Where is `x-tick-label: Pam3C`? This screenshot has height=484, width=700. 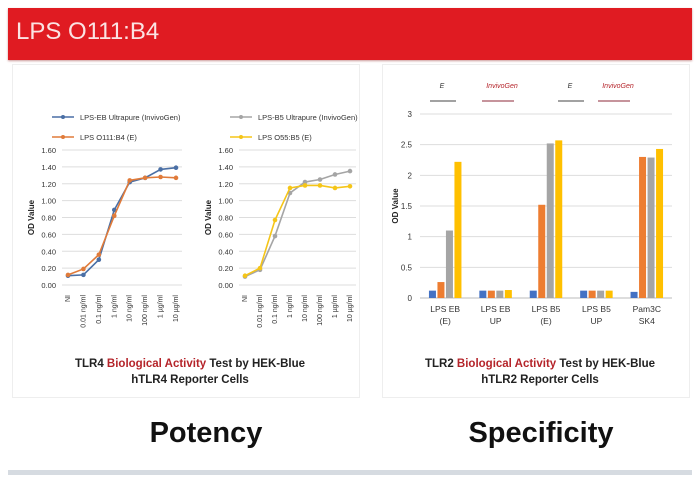 x-tick-label: Pam3C is located at coordinates (647, 309).